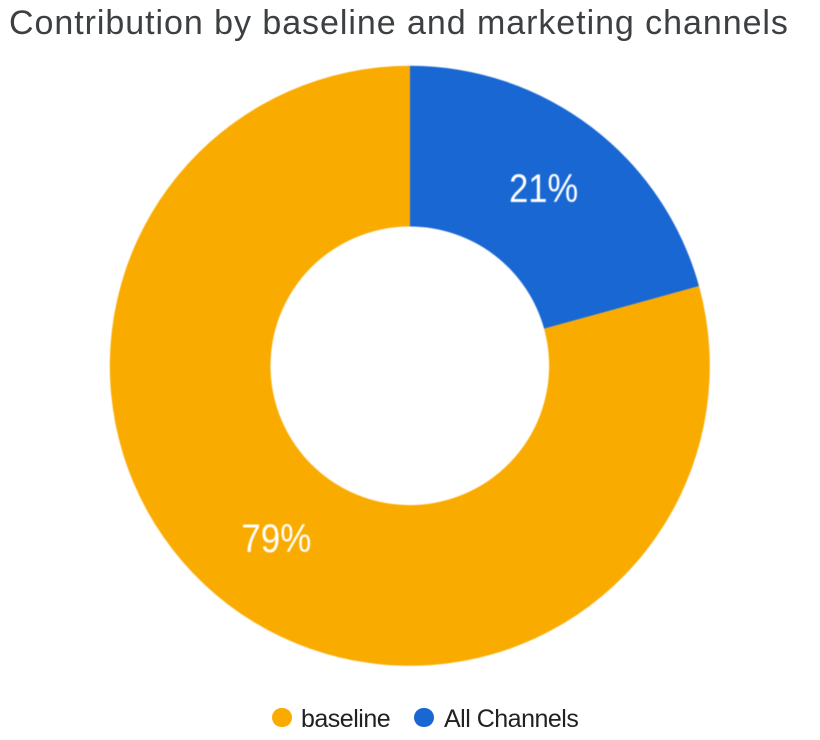  I want to click on svg-text: 79%, so click(276, 539).